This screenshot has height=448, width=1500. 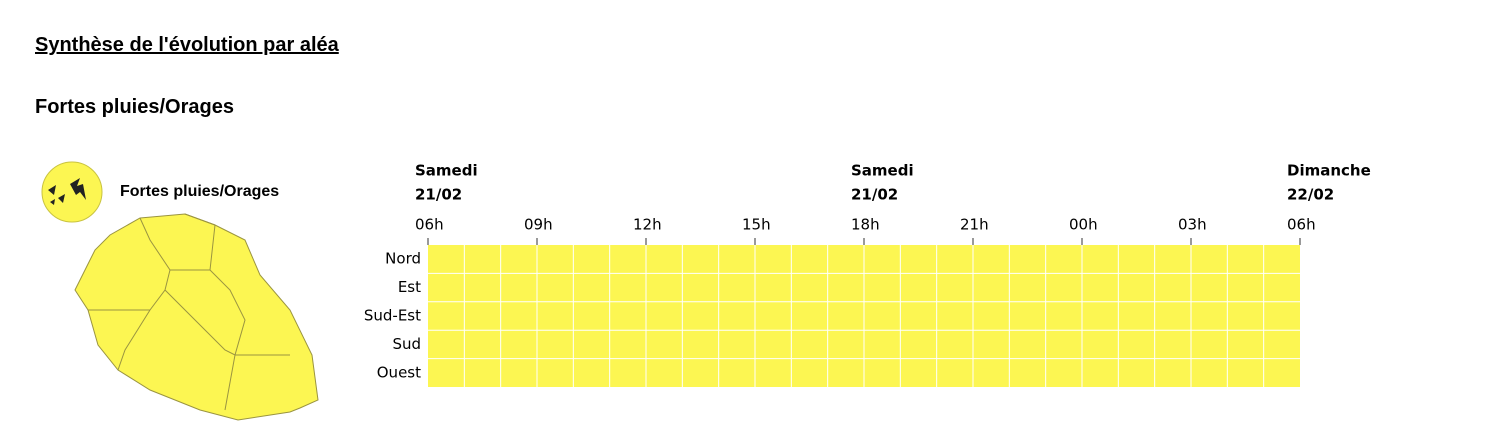 What do you see at coordinates (406, 344) in the screenshot?
I see `zone-label: Sud` at bounding box center [406, 344].